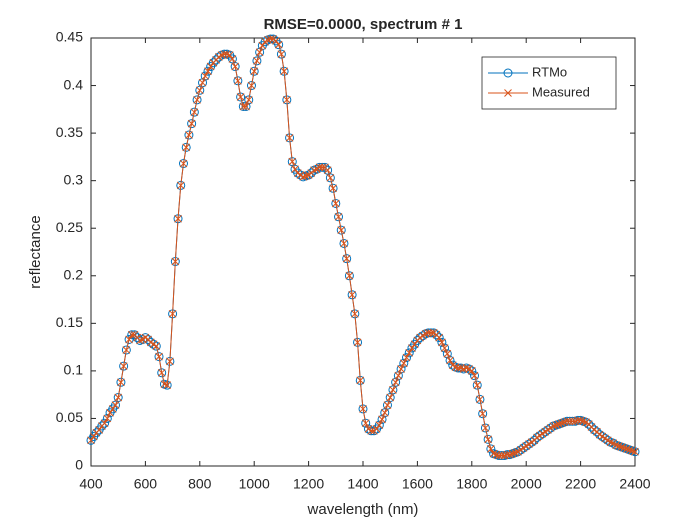 This screenshot has height=525, width=700. I want to click on y-tick-label: 0.2, so click(74, 274).